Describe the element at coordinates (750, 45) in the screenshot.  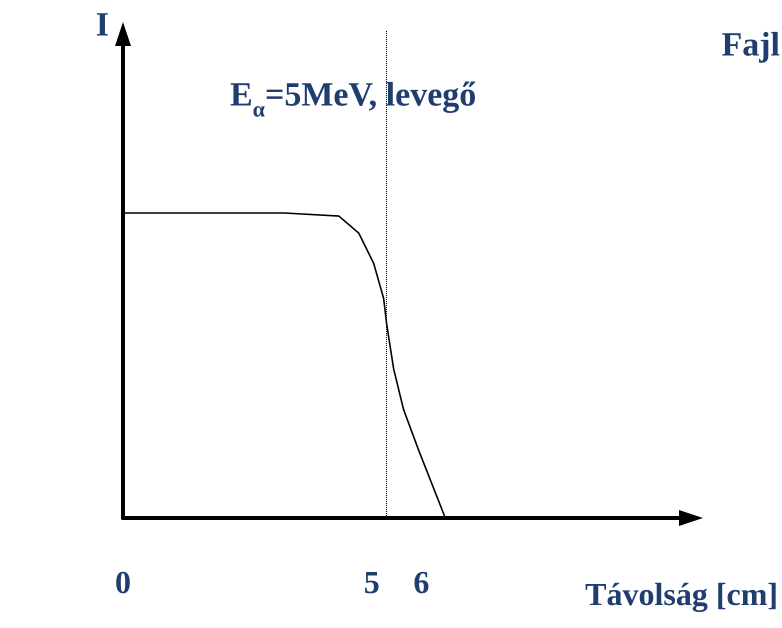
I see `text: Fajl` at that location.